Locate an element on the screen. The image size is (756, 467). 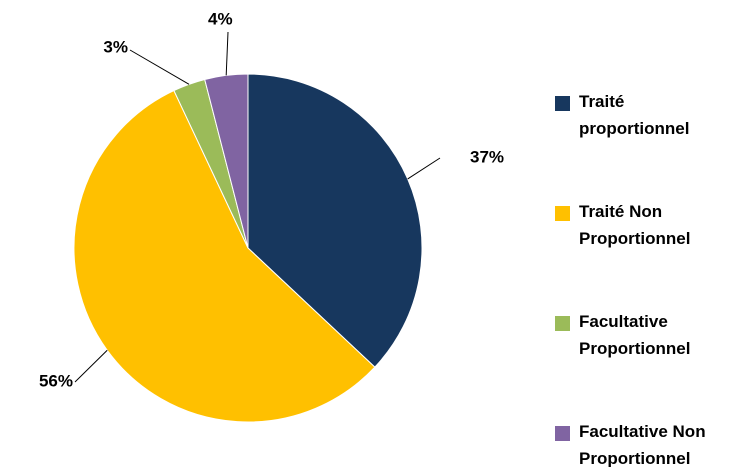
data-label: 3% is located at coordinates (115, 46).